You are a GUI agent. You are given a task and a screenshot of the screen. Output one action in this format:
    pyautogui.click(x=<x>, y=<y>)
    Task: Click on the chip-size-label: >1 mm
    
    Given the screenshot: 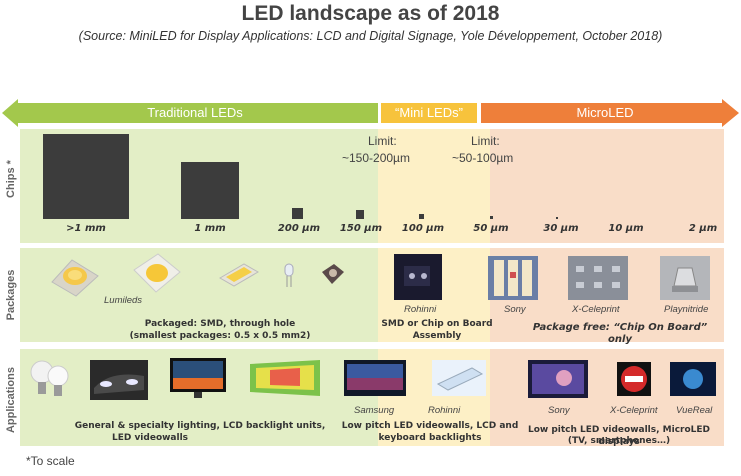 What is the action you would take?
    pyautogui.click(x=86, y=228)
    